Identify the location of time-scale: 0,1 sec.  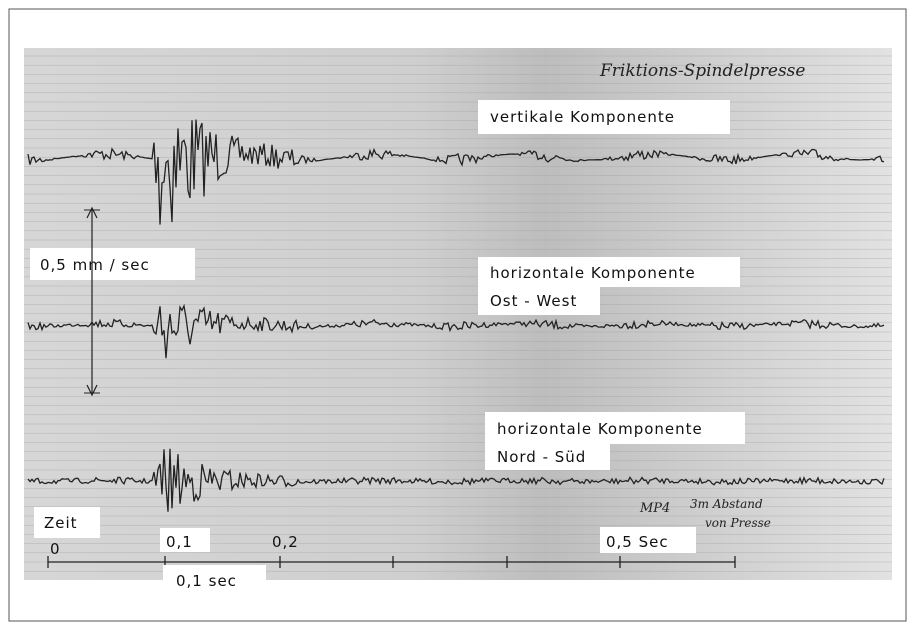
(206, 581).